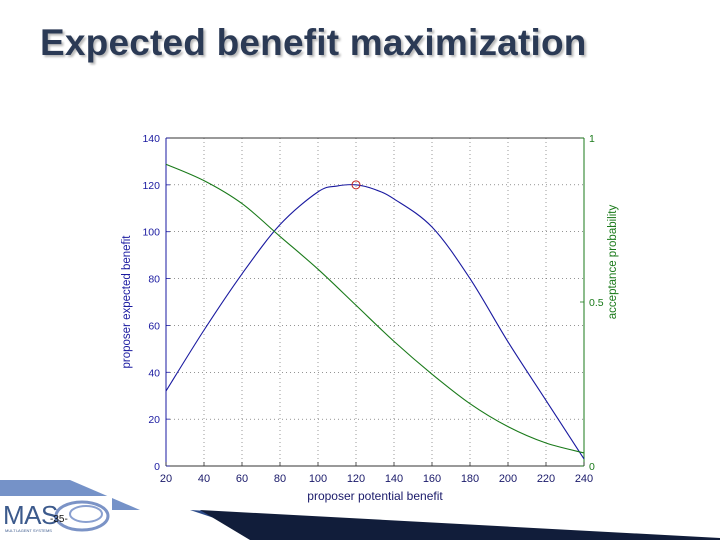  I want to click on y-left-tick-label: 140, so click(151, 139).